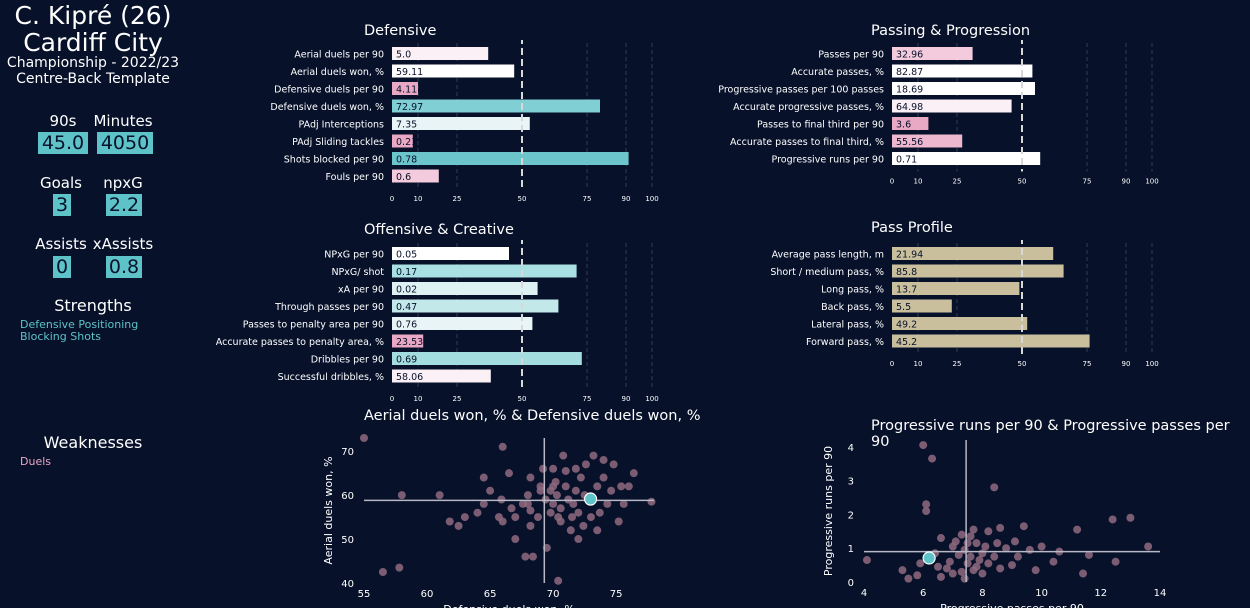 This screenshot has height=608, width=1250. Describe the element at coordinates (553, 594) in the screenshot. I see `x-tick-label: 70` at that location.